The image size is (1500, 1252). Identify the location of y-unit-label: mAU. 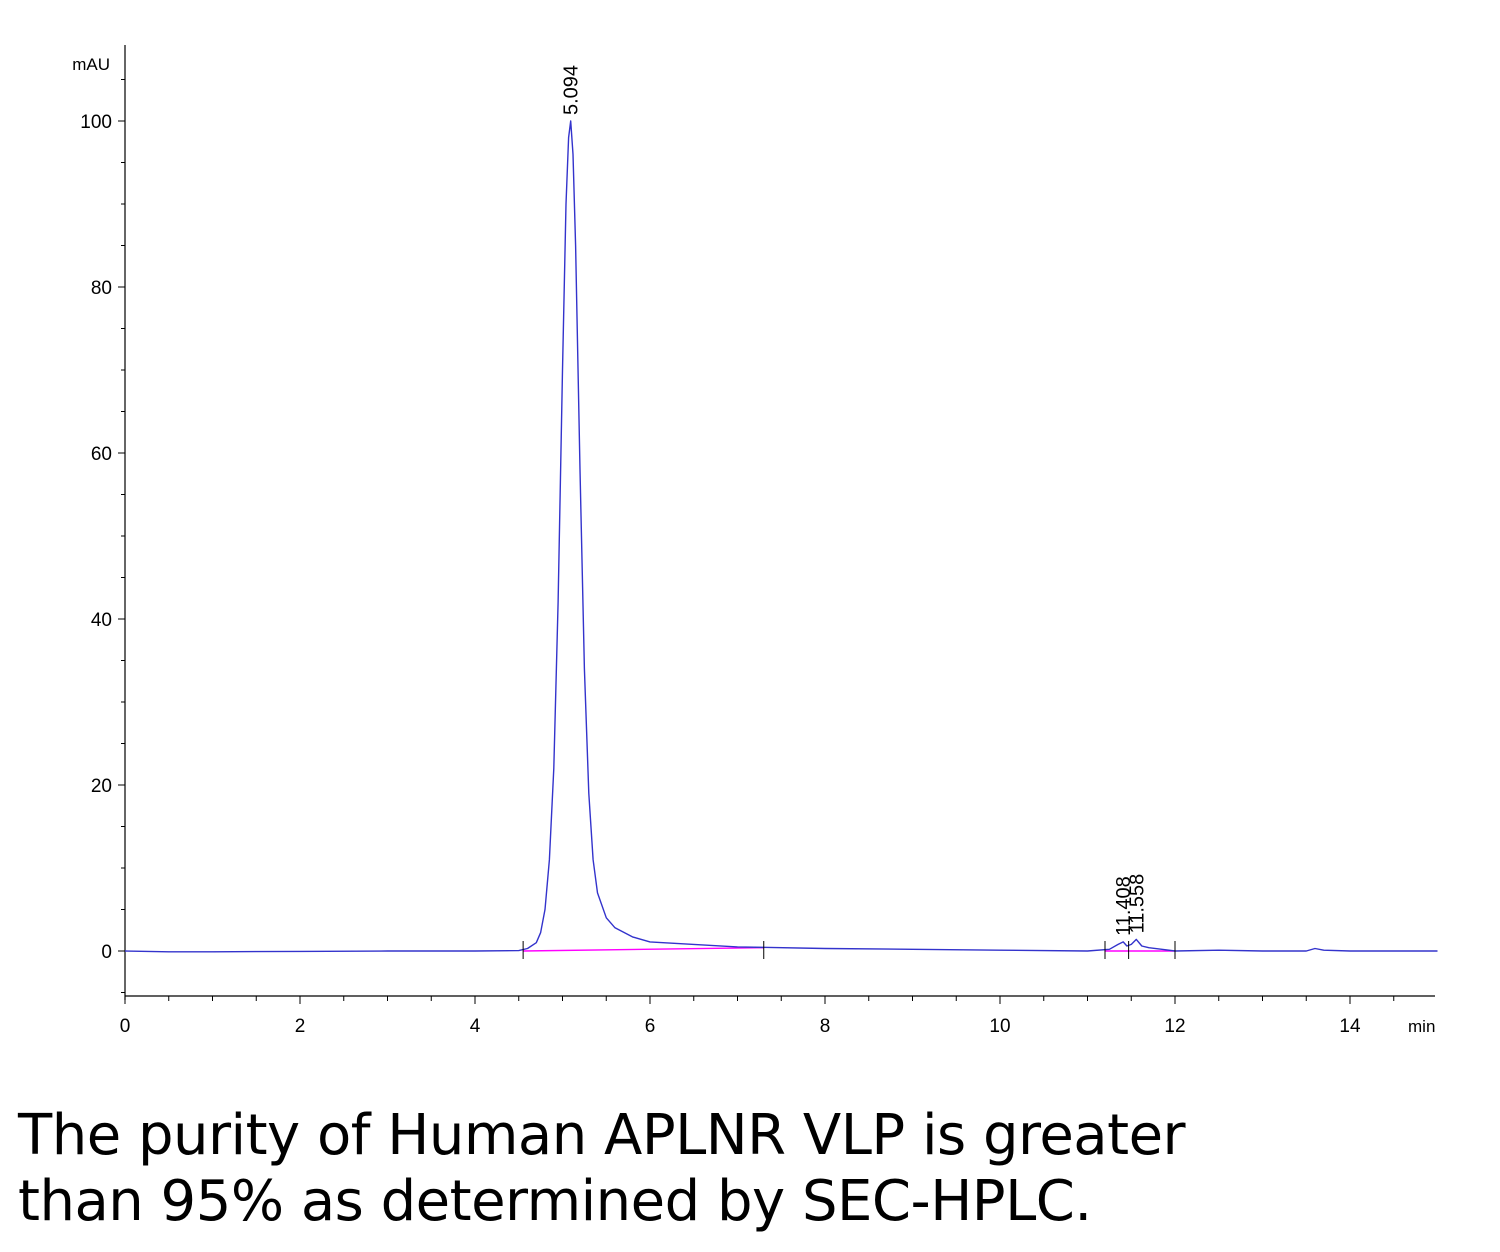
(91, 64).